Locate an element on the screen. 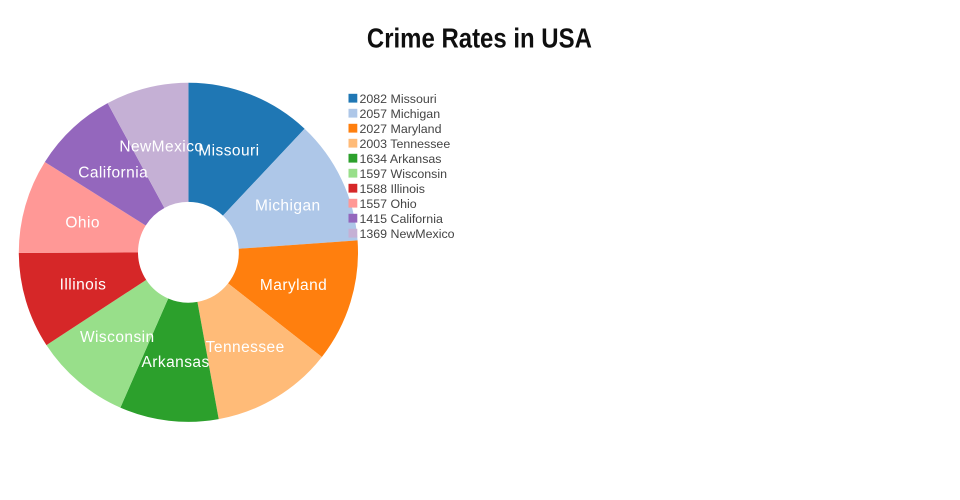 The image size is (960, 500). svg-text: 1557 Ohio is located at coordinates (388, 204).